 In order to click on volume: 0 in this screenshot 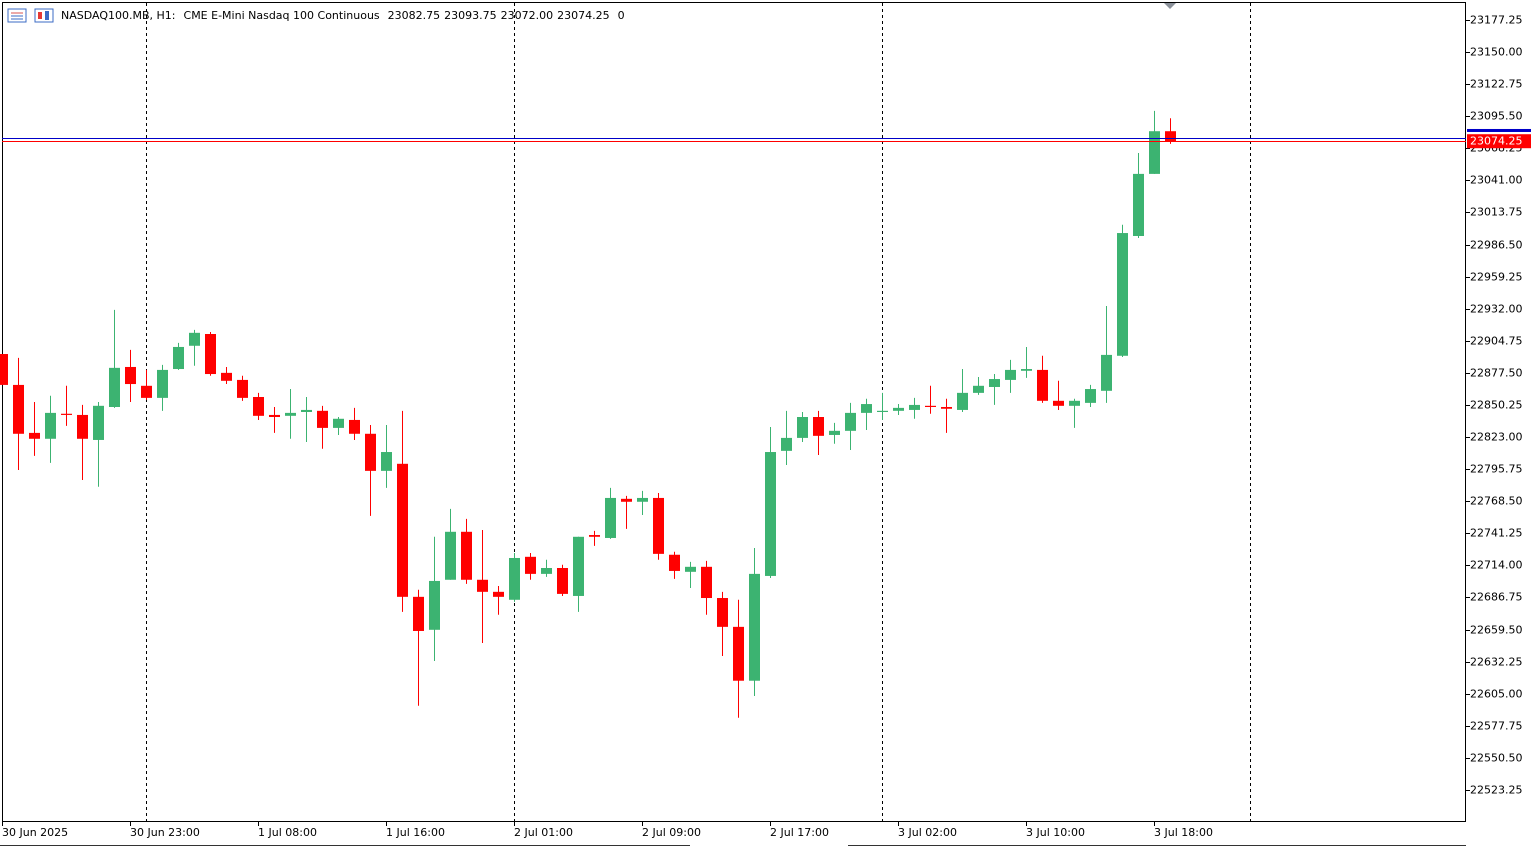, I will do `click(621, 15)`.